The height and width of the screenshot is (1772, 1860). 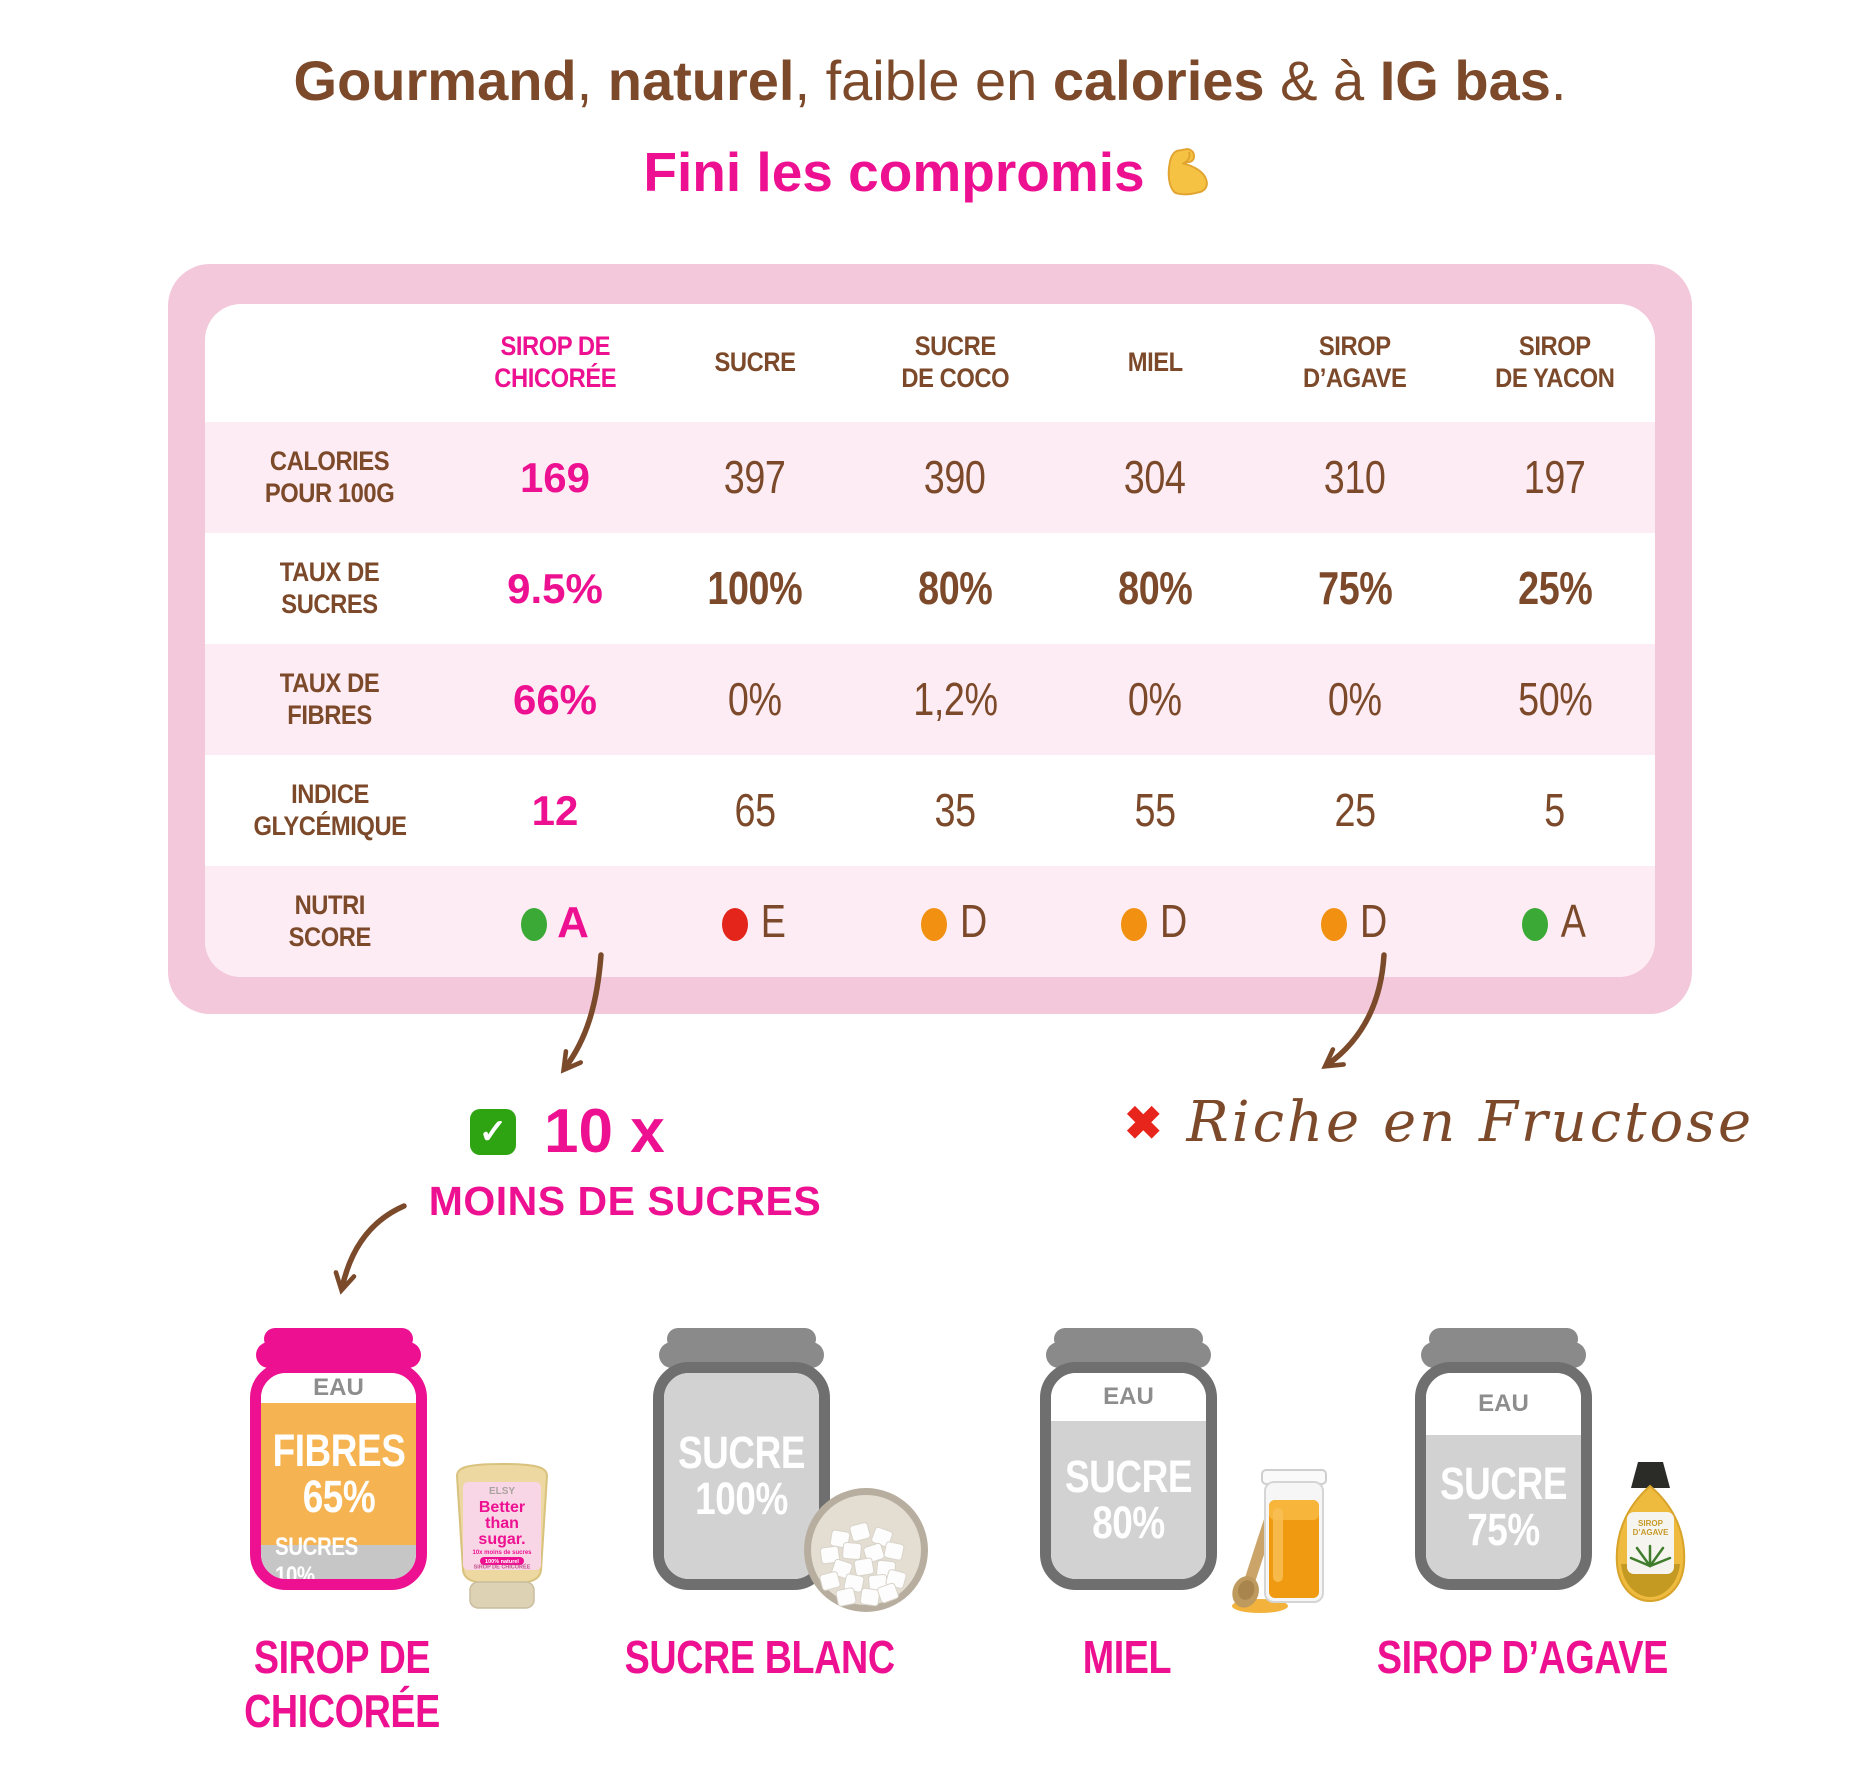 What do you see at coordinates (930, 810) in the screenshot?
I see `table-row-indice-glycemique: INDICE GLYCÉMIQUE 12 65 35 55 25 5` at bounding box center [930, 810].